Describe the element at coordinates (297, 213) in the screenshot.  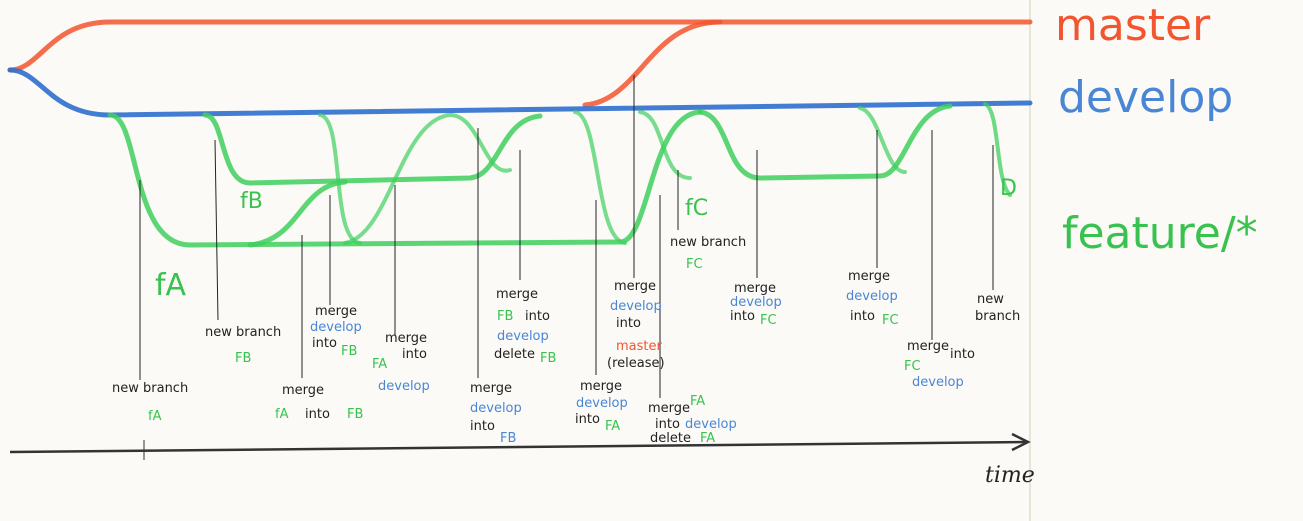
I see `merge-fa-into-fb-curve` at that location.